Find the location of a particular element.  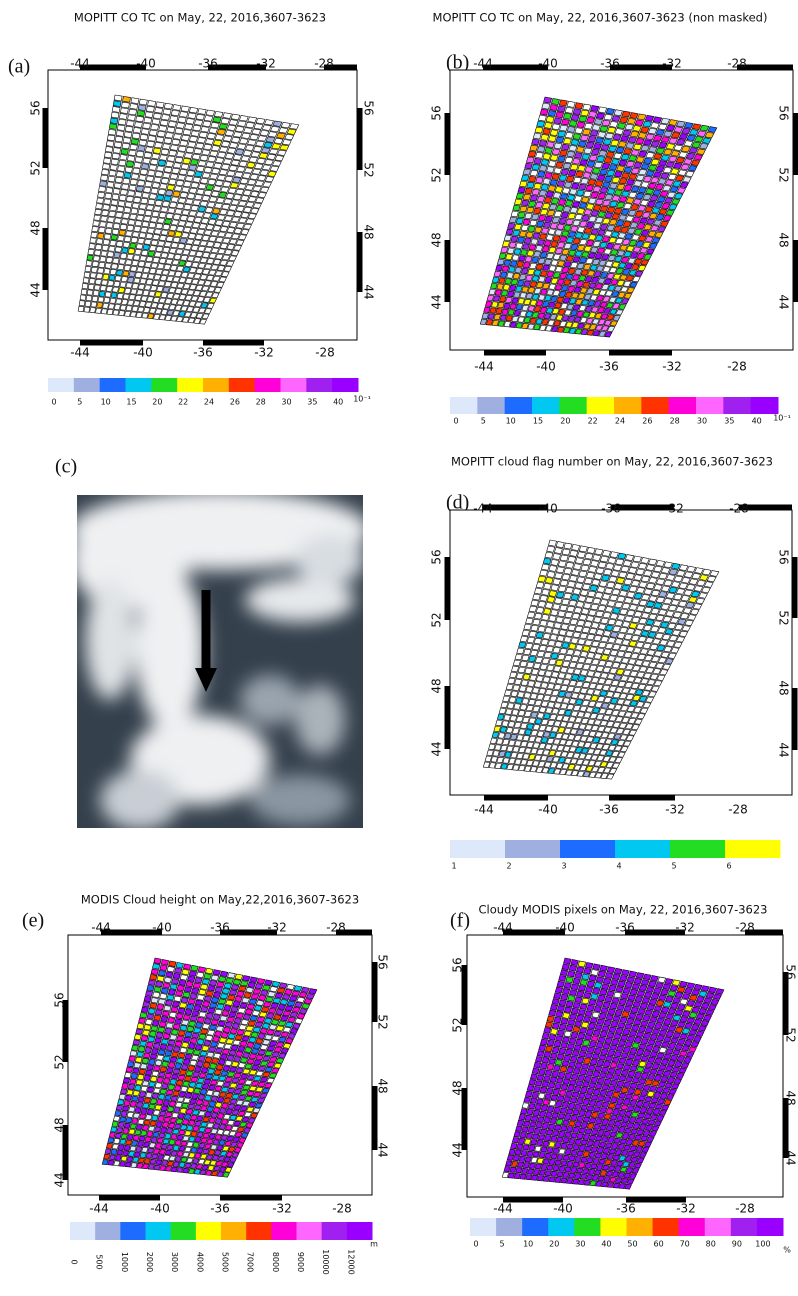

colorbar-label: 30 is located at coordinates (286, 402).